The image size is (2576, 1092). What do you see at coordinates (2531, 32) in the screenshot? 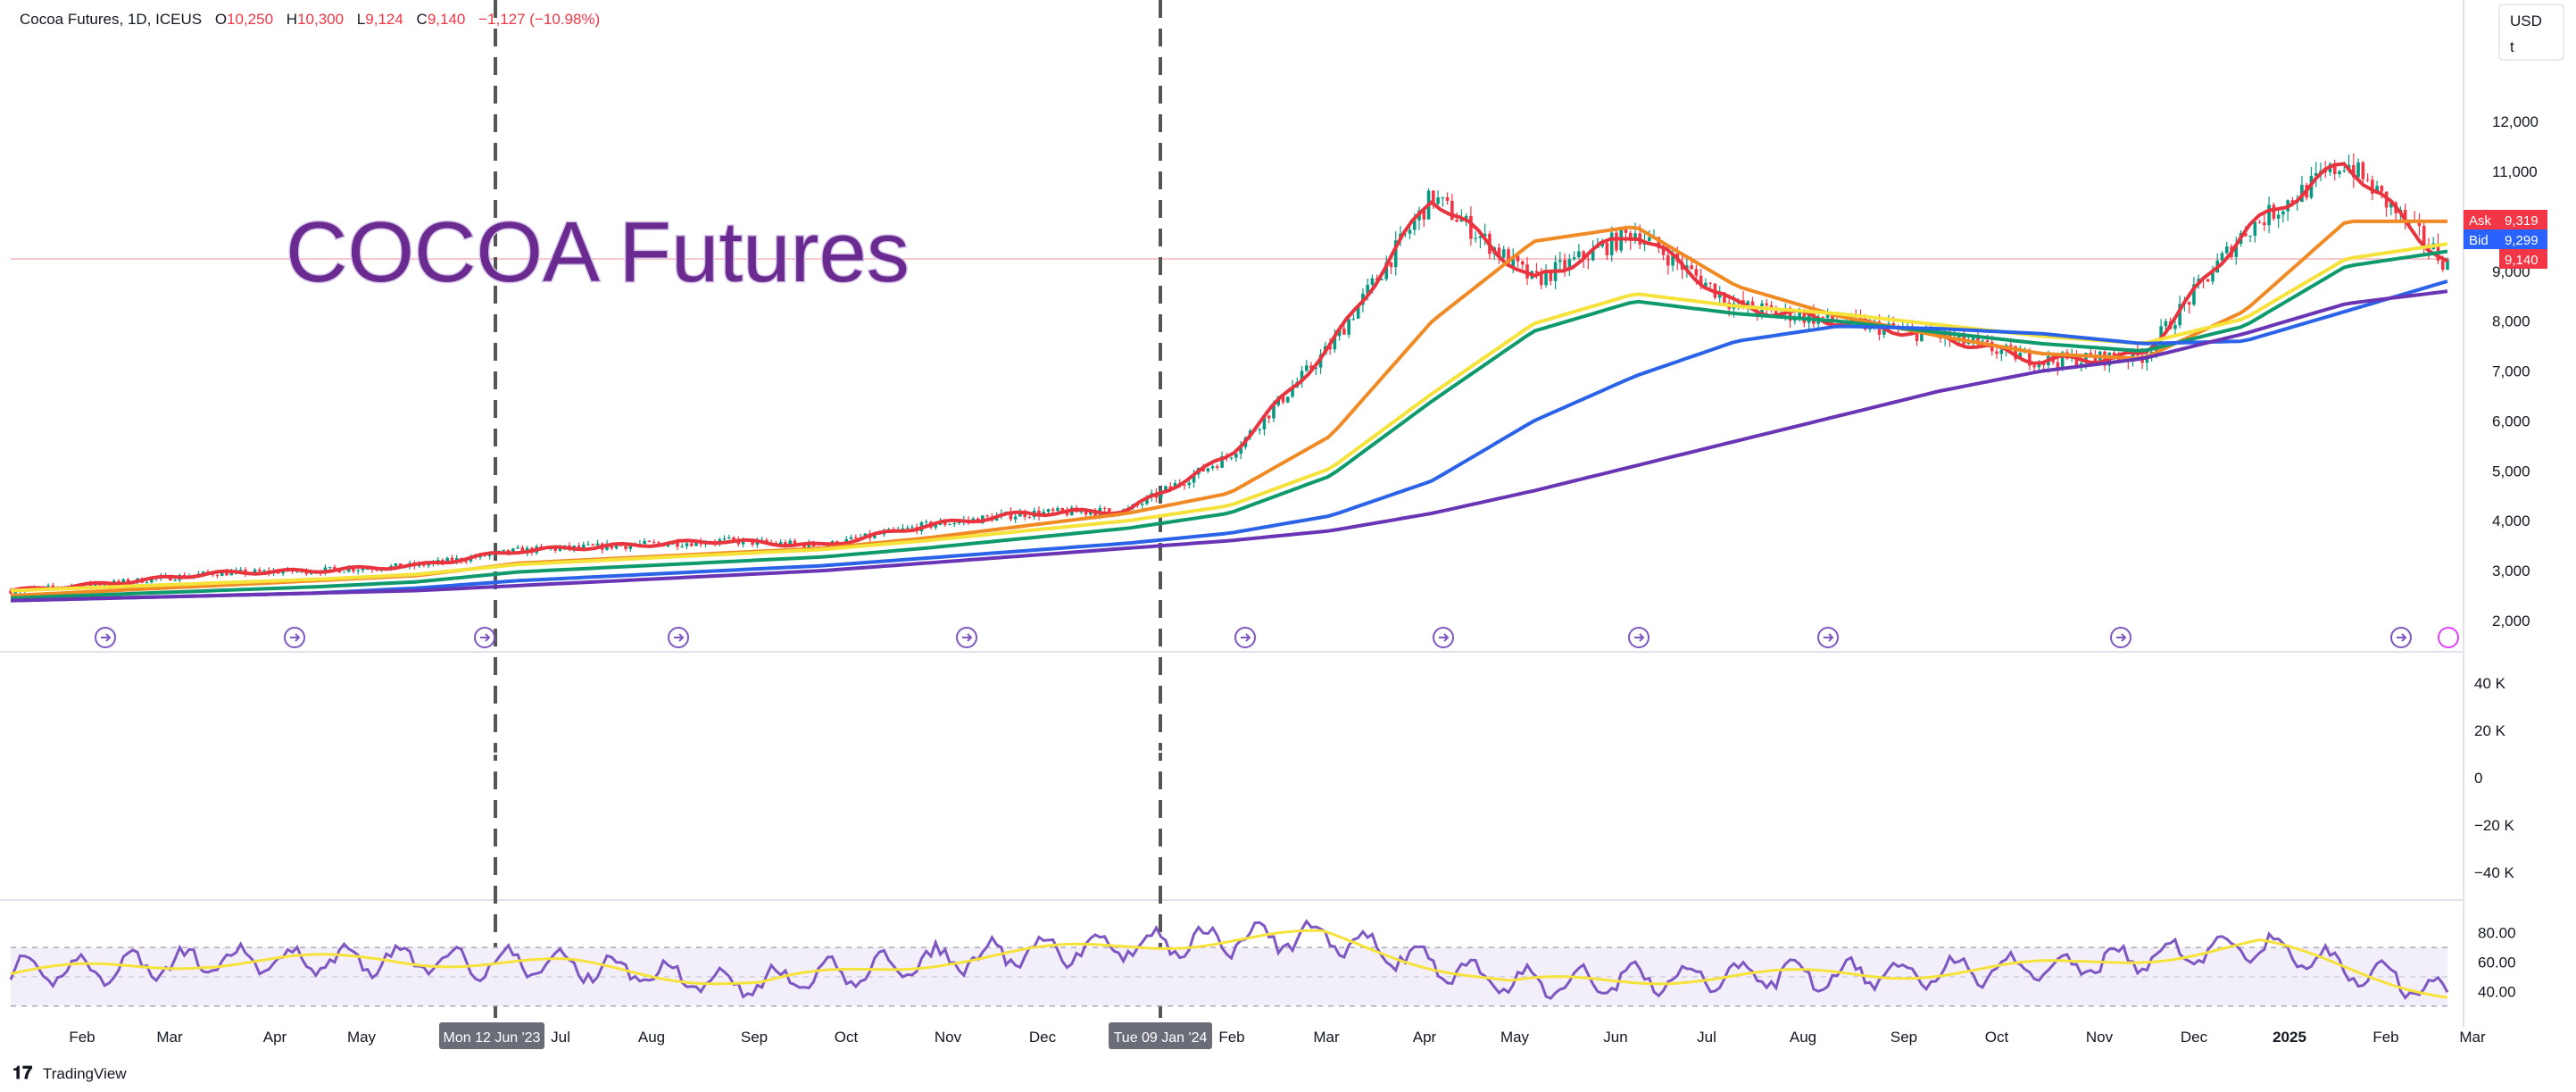
I see `currency-selector` at bounding box center [2531, 32].